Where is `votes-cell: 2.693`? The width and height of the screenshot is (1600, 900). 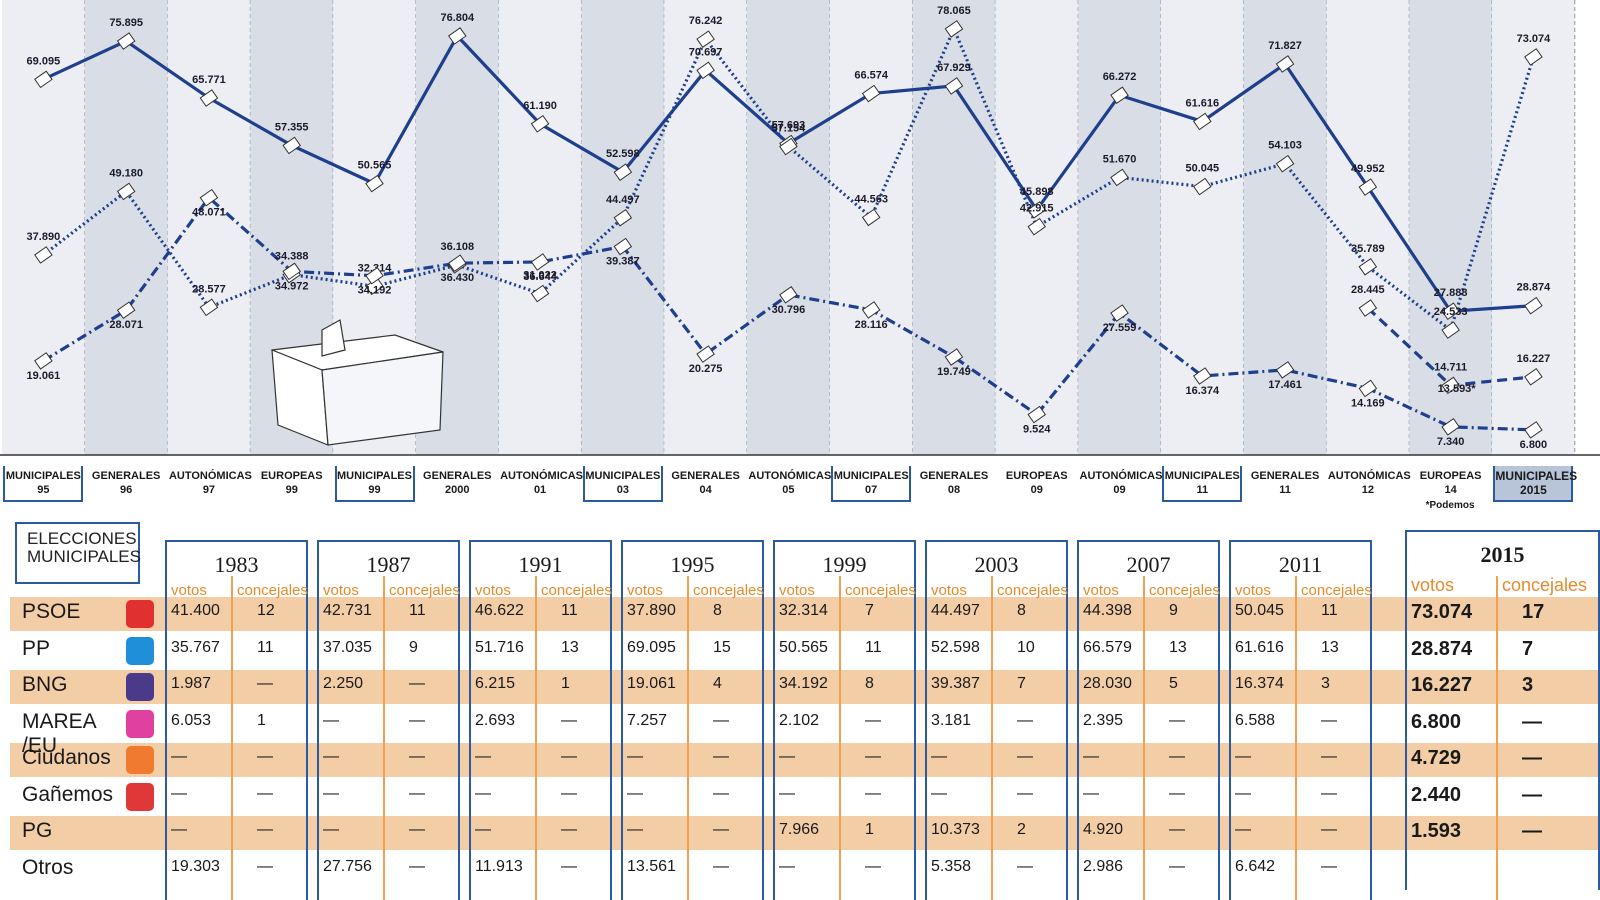
votes-cell: 2.693 is located at coordinates (495, 720).